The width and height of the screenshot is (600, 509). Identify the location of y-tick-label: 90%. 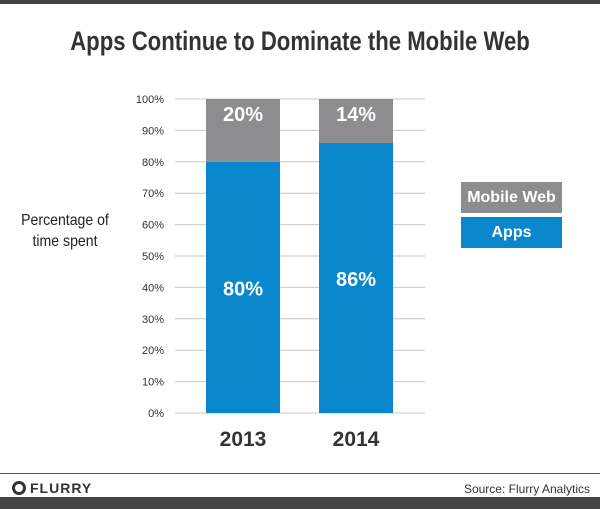
(153, 131).